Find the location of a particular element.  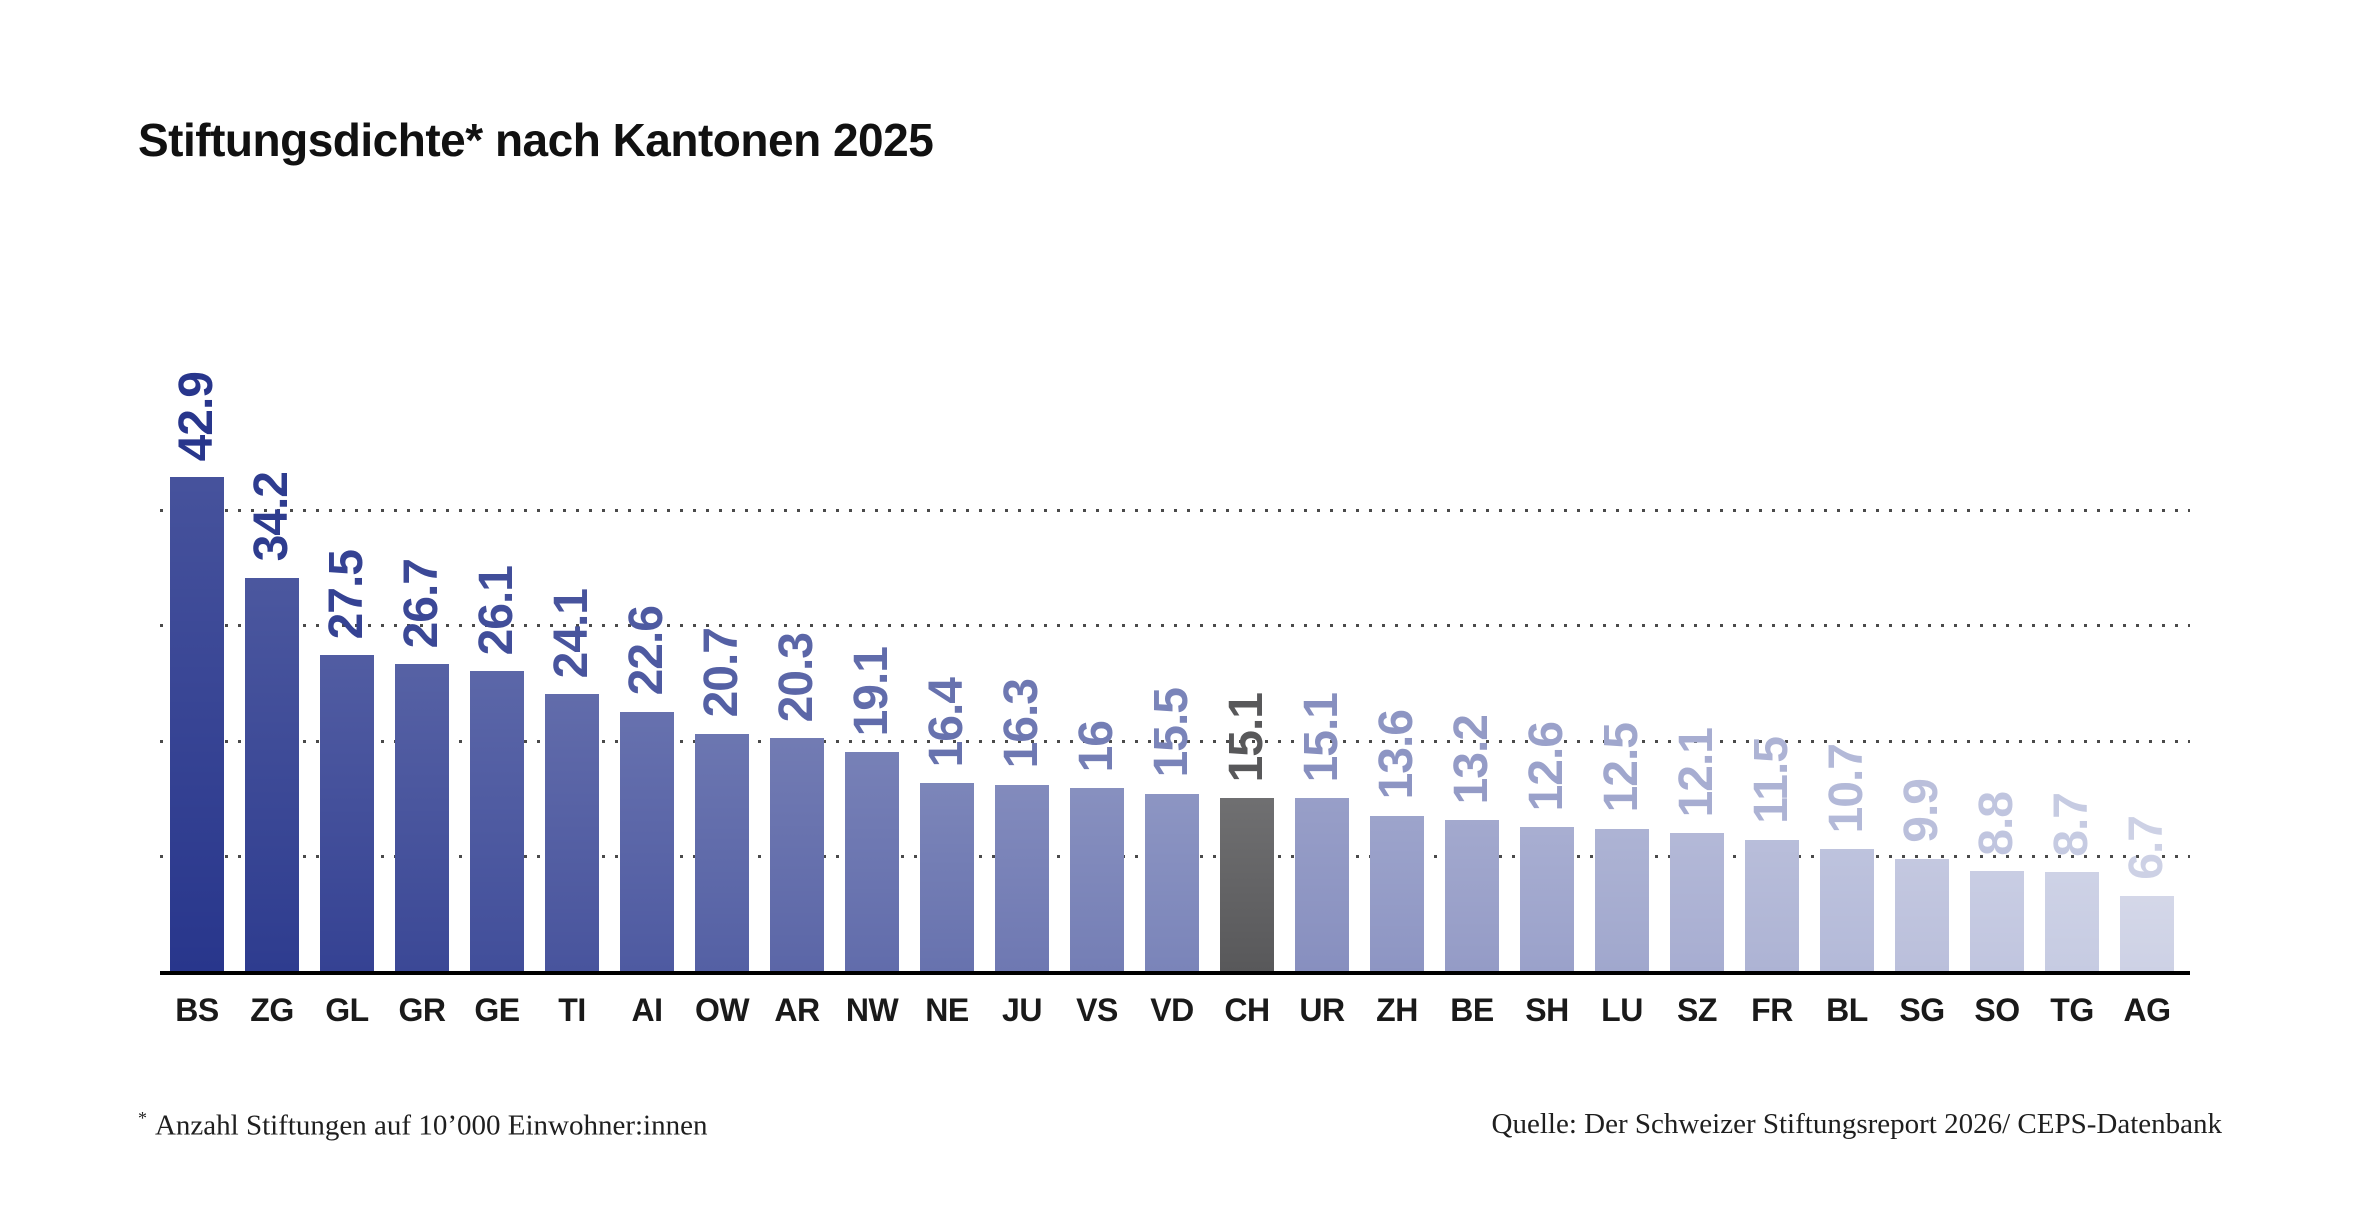

canton-label: FR is located at coordinates (1772, 1010).